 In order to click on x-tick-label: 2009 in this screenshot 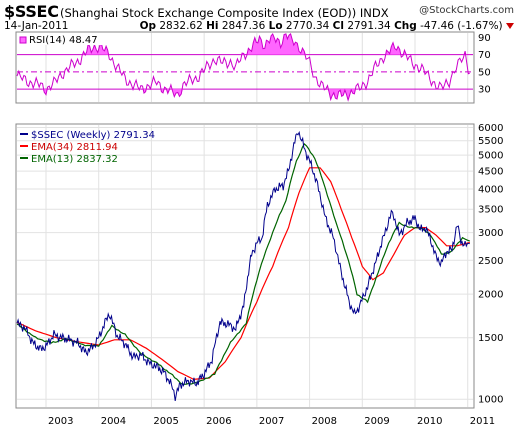, I will do `click(376, 421)`.